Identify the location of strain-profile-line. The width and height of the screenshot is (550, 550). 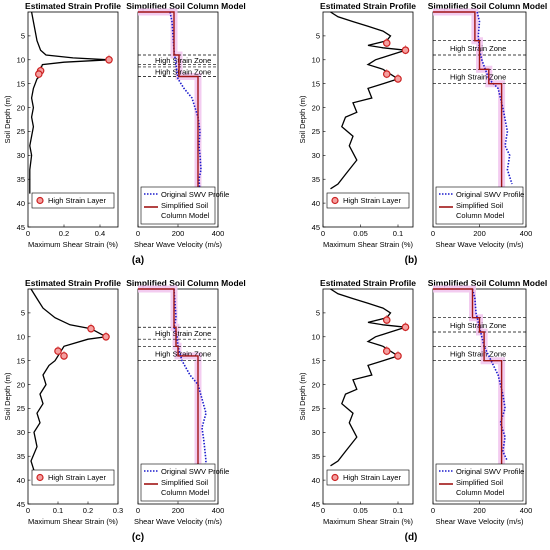
(69, 379).